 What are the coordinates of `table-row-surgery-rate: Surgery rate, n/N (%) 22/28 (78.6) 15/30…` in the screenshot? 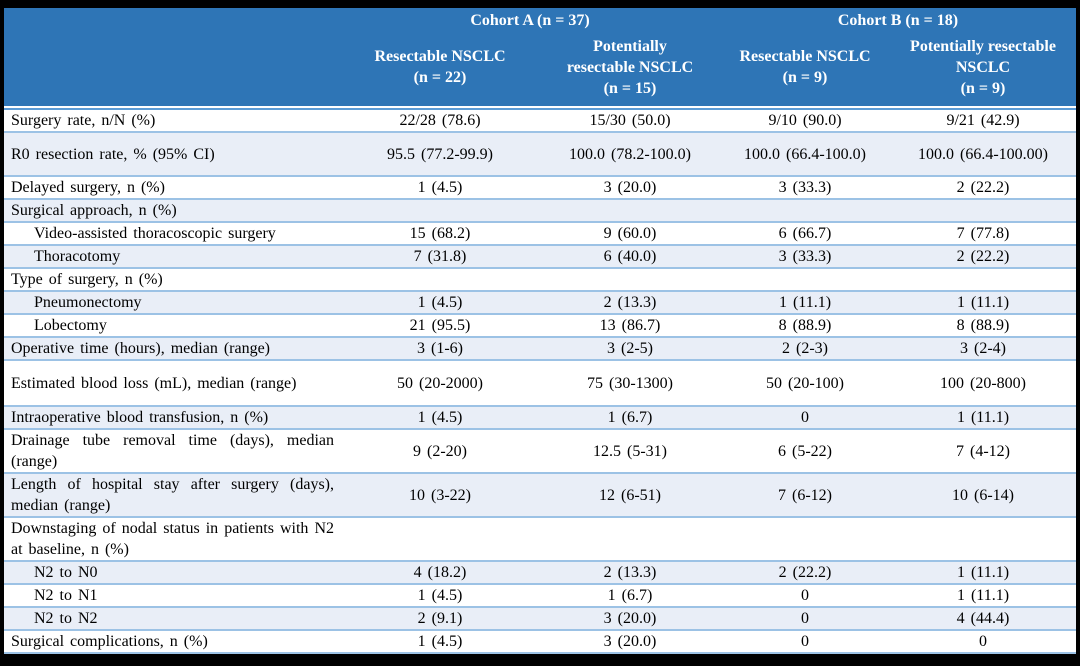 It's located at (540, 119).